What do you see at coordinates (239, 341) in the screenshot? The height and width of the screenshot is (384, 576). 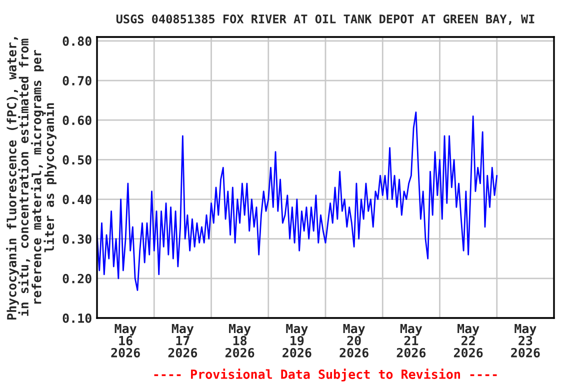 I see `x-tick-label: May 18 2026` at bounding box center [239, 341].